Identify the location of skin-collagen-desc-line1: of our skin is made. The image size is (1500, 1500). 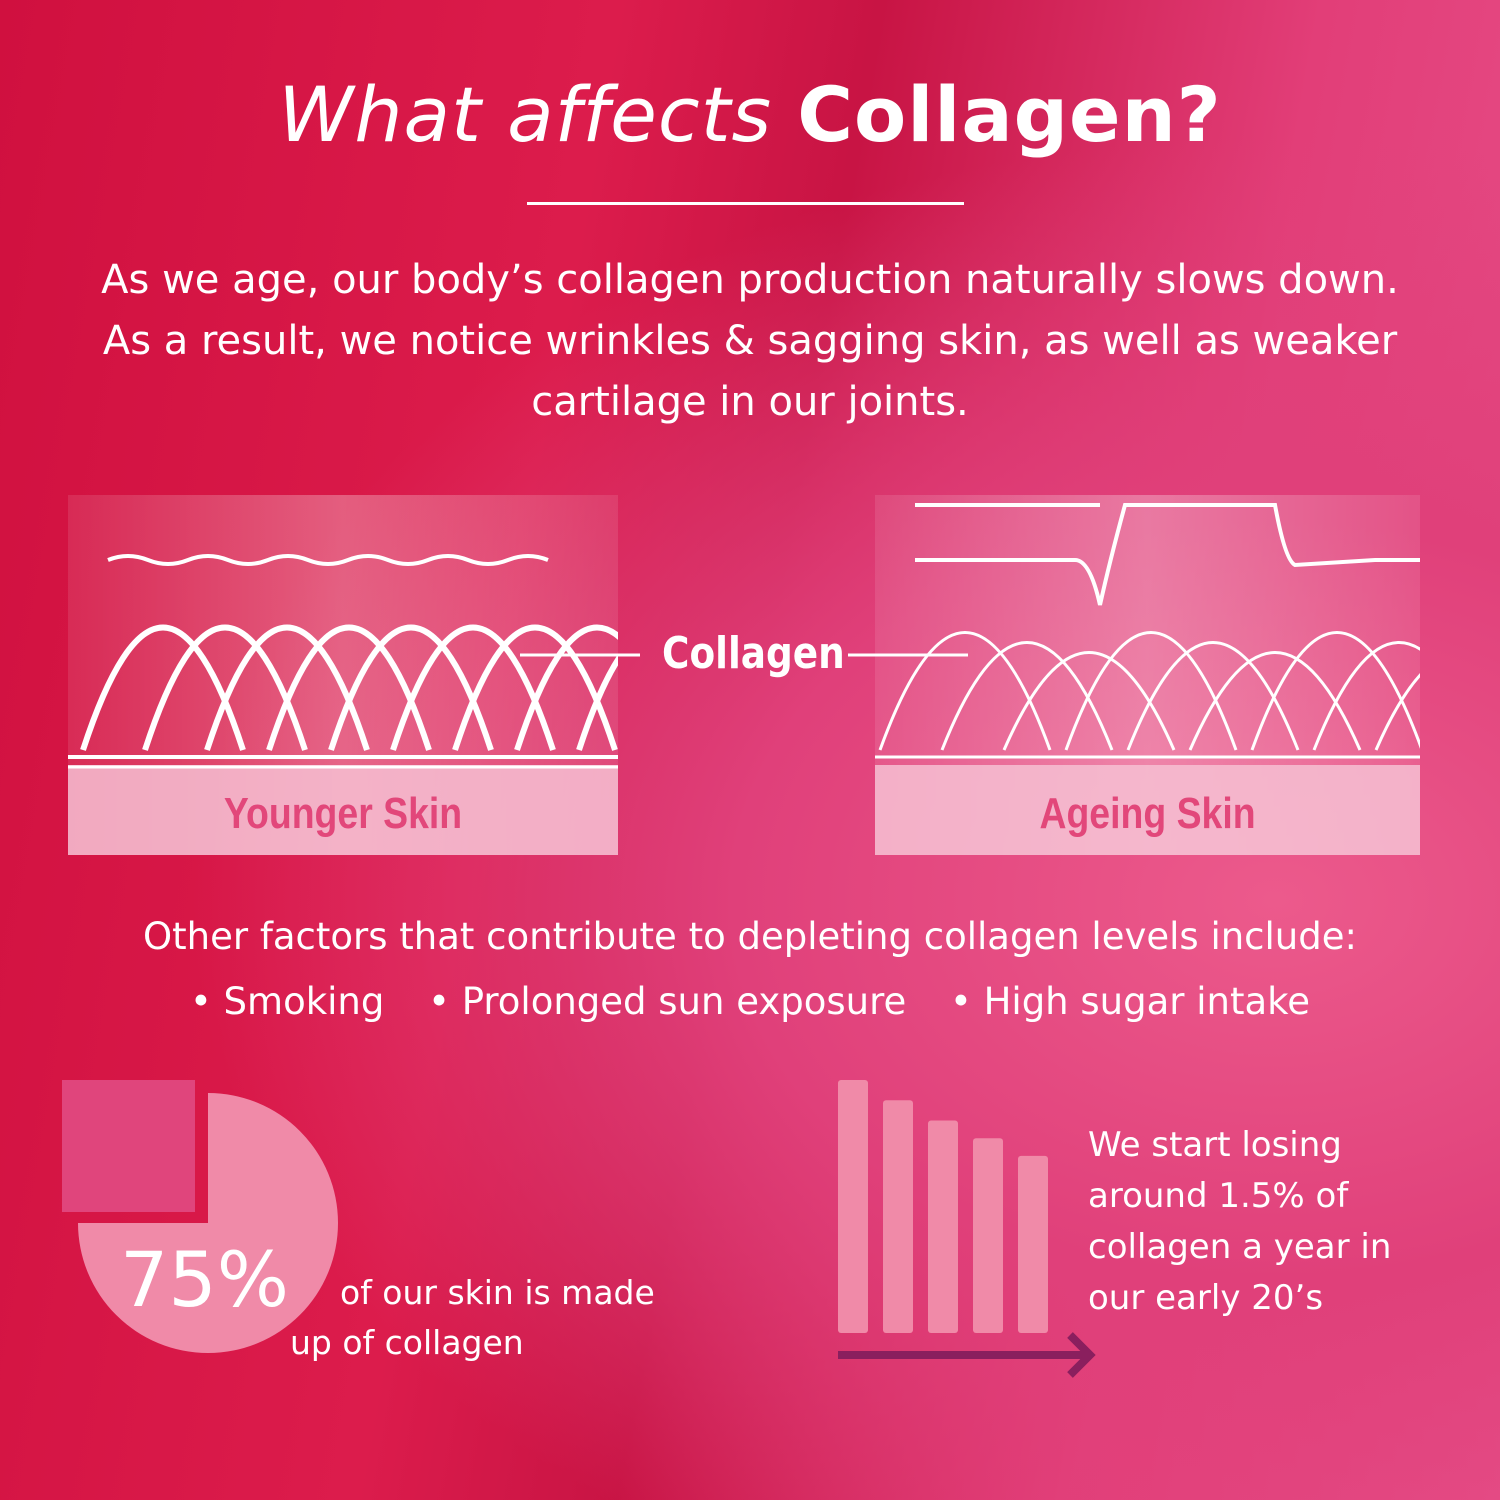
(497, 1292).